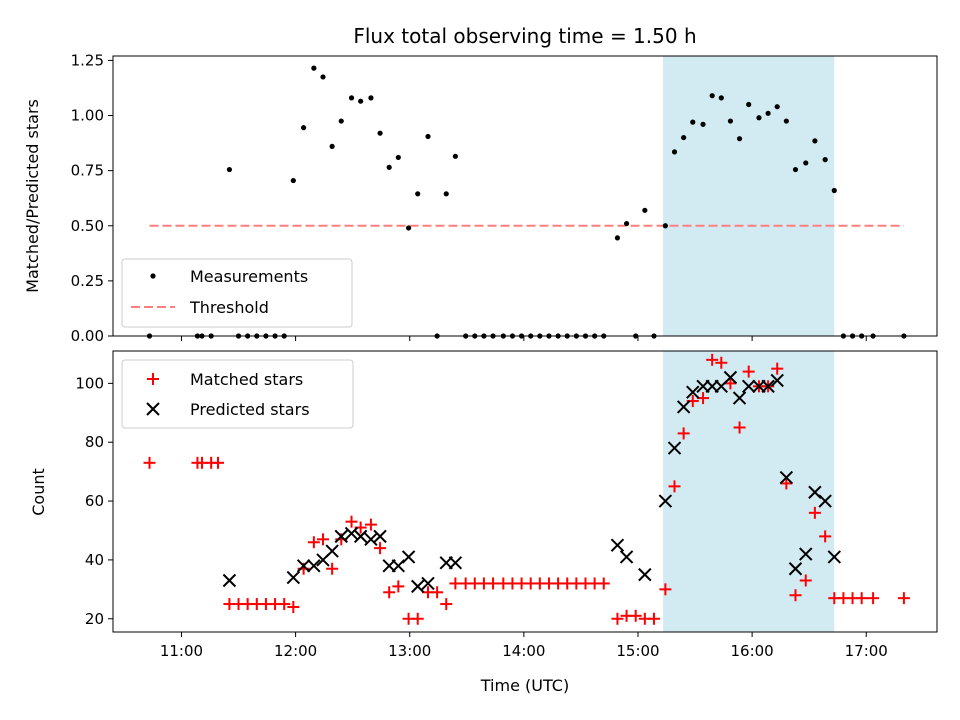 The width and height of the screenshot is (960, 720). Describe the element at coordinates (89, 383) in the screenshot. I see `bottom-y-tick-label: 100` at that location.